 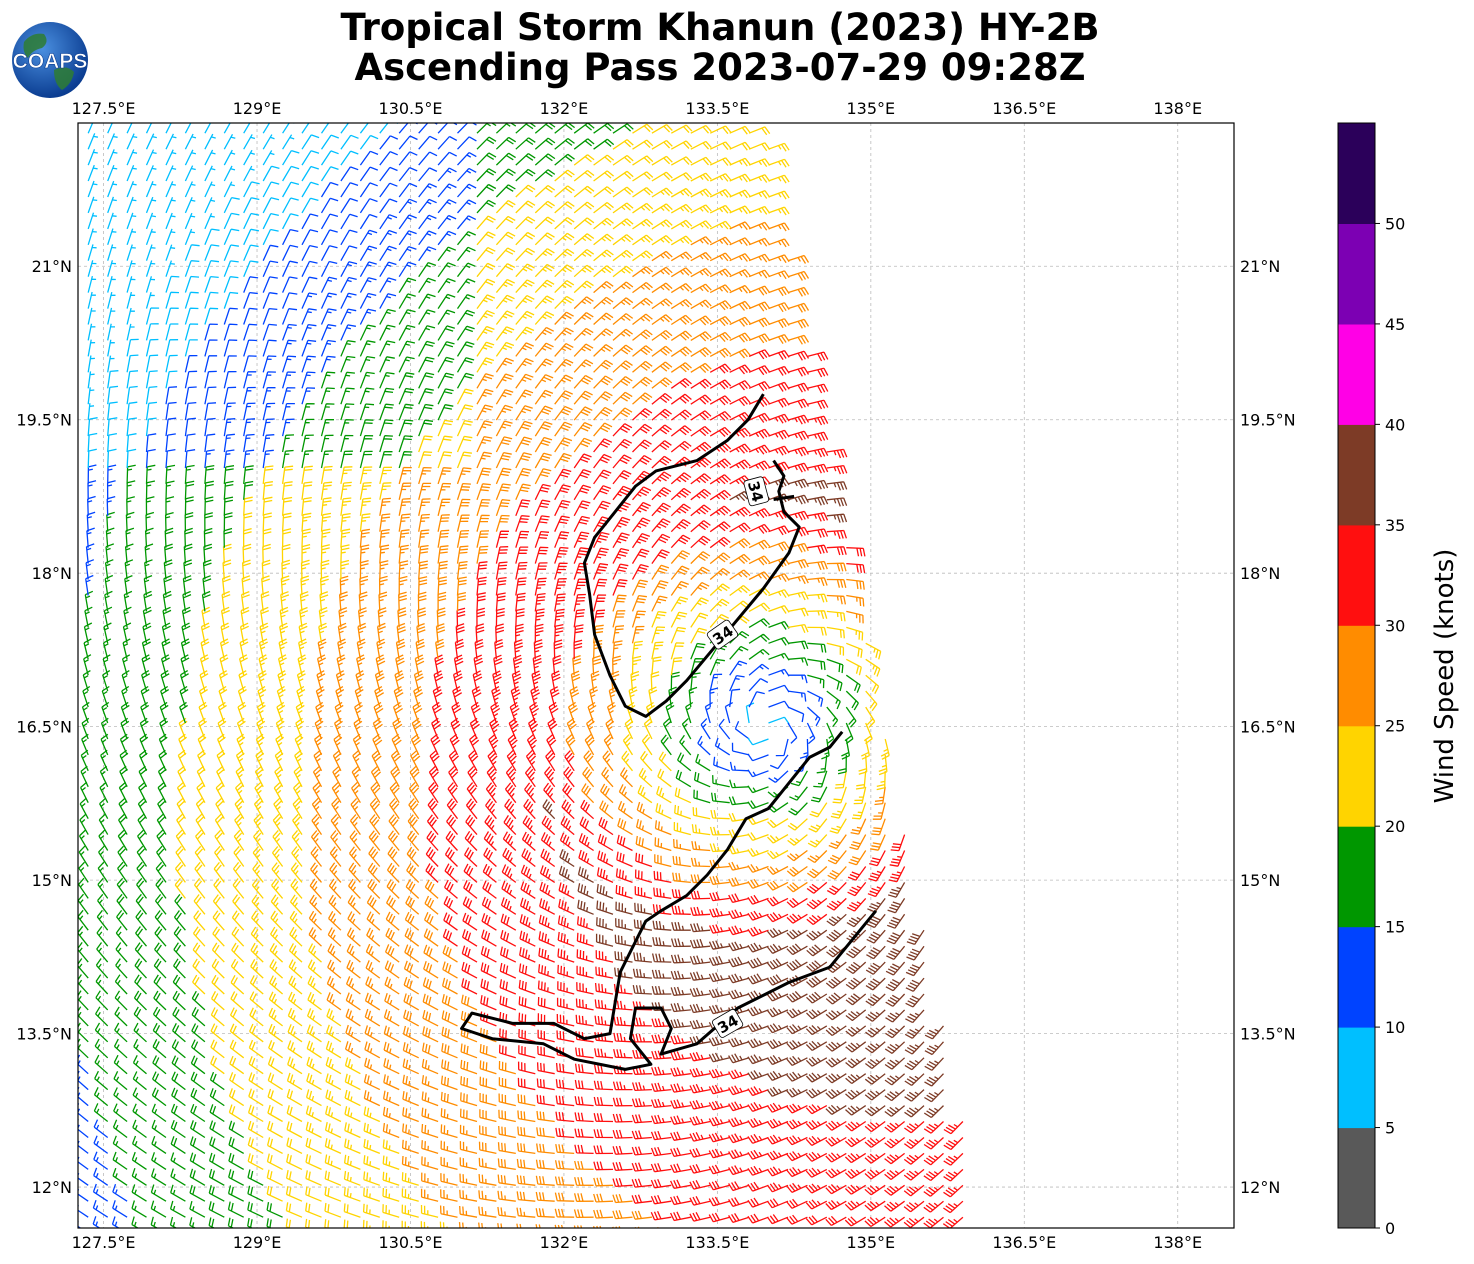 What do you see at coordinates (1445, 676) in the screenshot?
I see `colorbar-label: Wind Speed (knots)` at bounding box center [1445, 676].